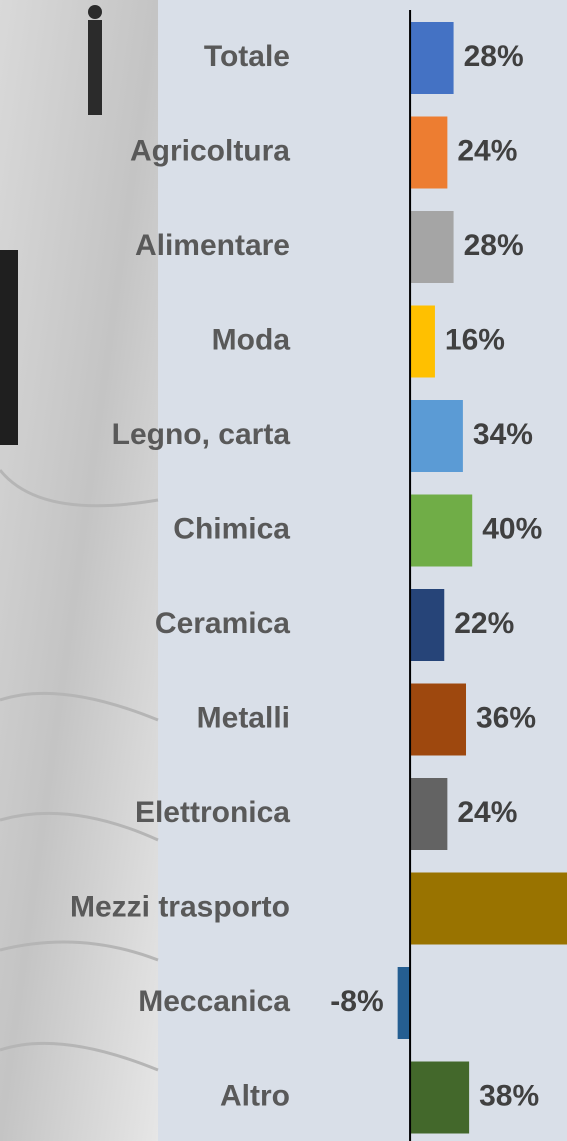 This screenshot has width=567, height=1141. I want to click on value-label: 16%, so click(475, 339).